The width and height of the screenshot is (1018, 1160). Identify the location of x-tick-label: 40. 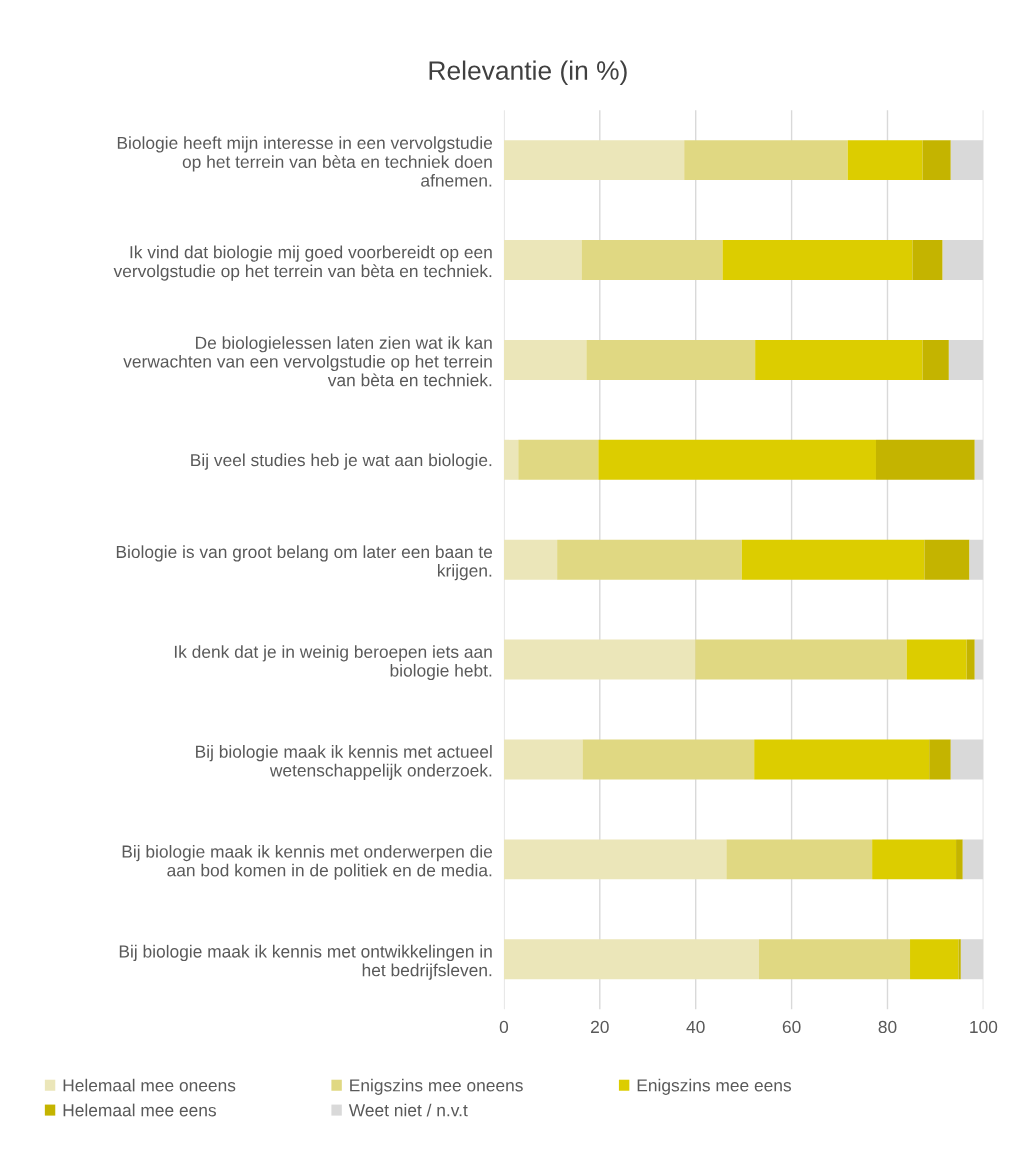
(695, 1027).